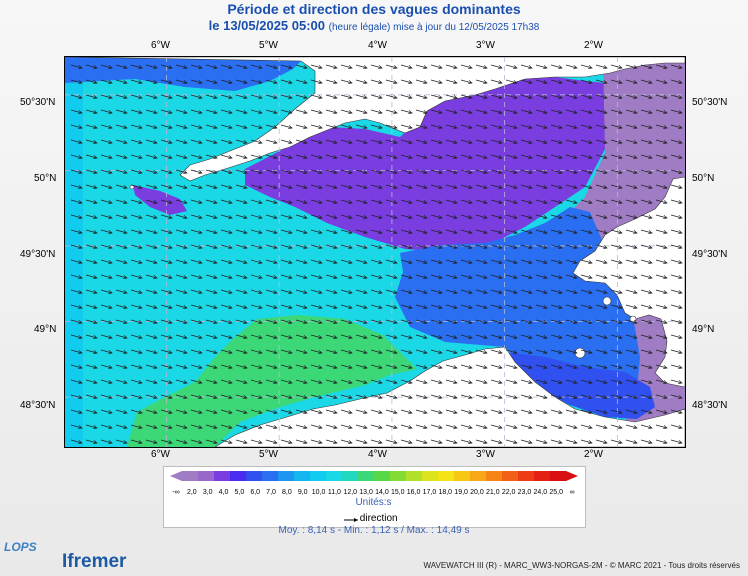 Image resolution: width=748 pixels, height=576 pixels. I want to click on legend-tick-label: 10,0, so click(319, 492).